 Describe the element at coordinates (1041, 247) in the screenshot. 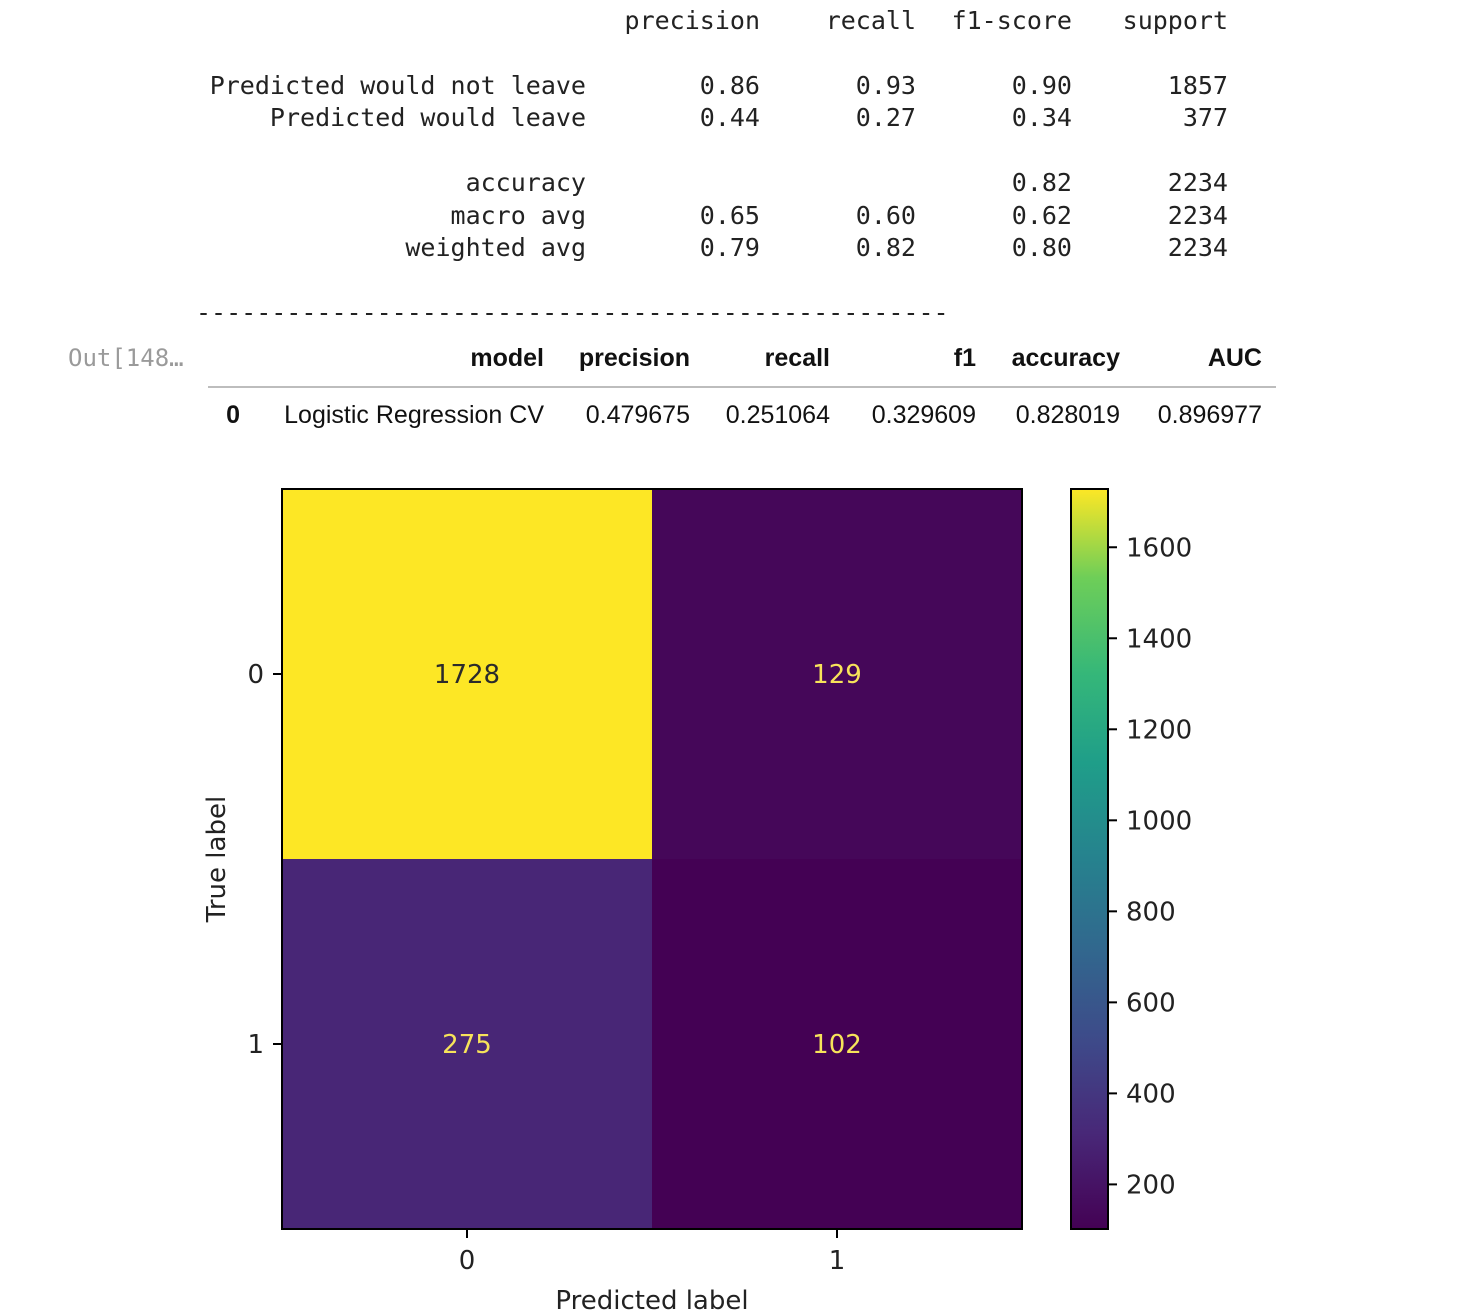

I see `report-value: 0.80` at that location.